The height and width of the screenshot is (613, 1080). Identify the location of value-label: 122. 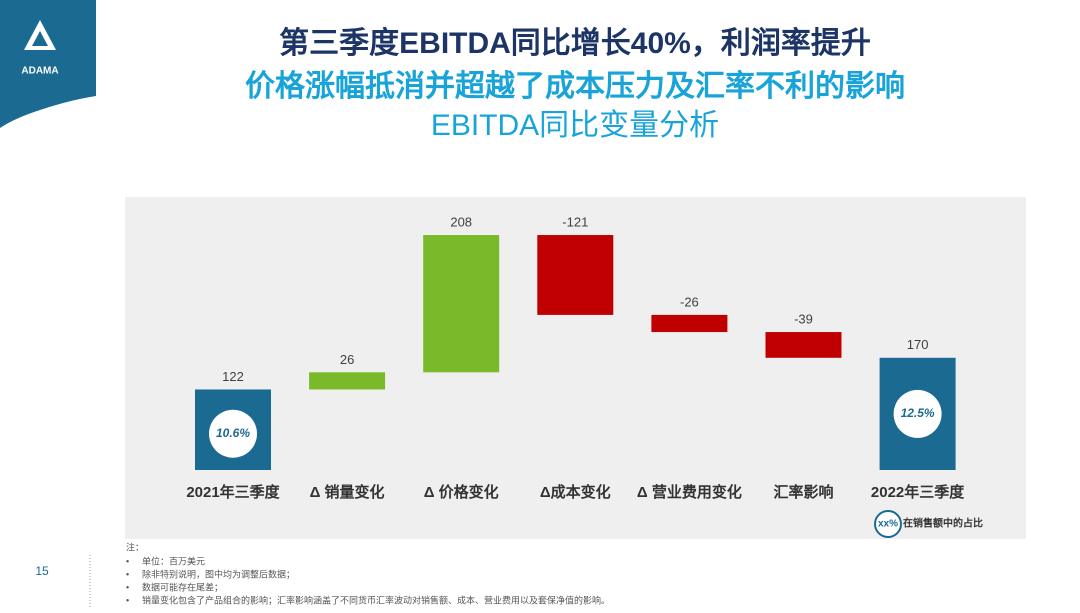
(233, 376).